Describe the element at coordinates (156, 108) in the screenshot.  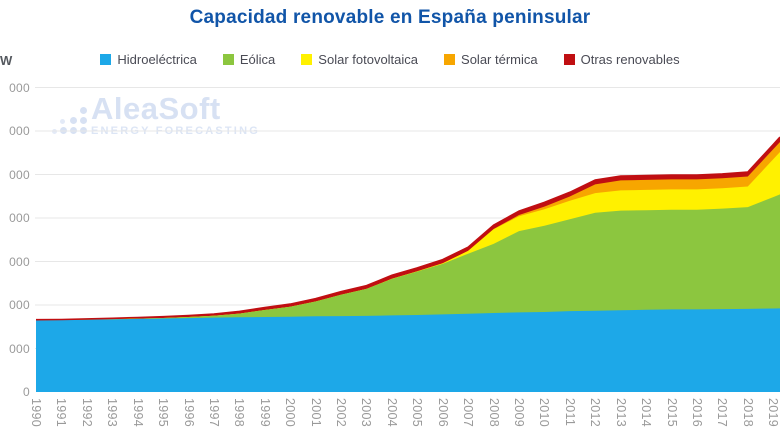
I see `watermark-brand: AleaSoft` at that location.